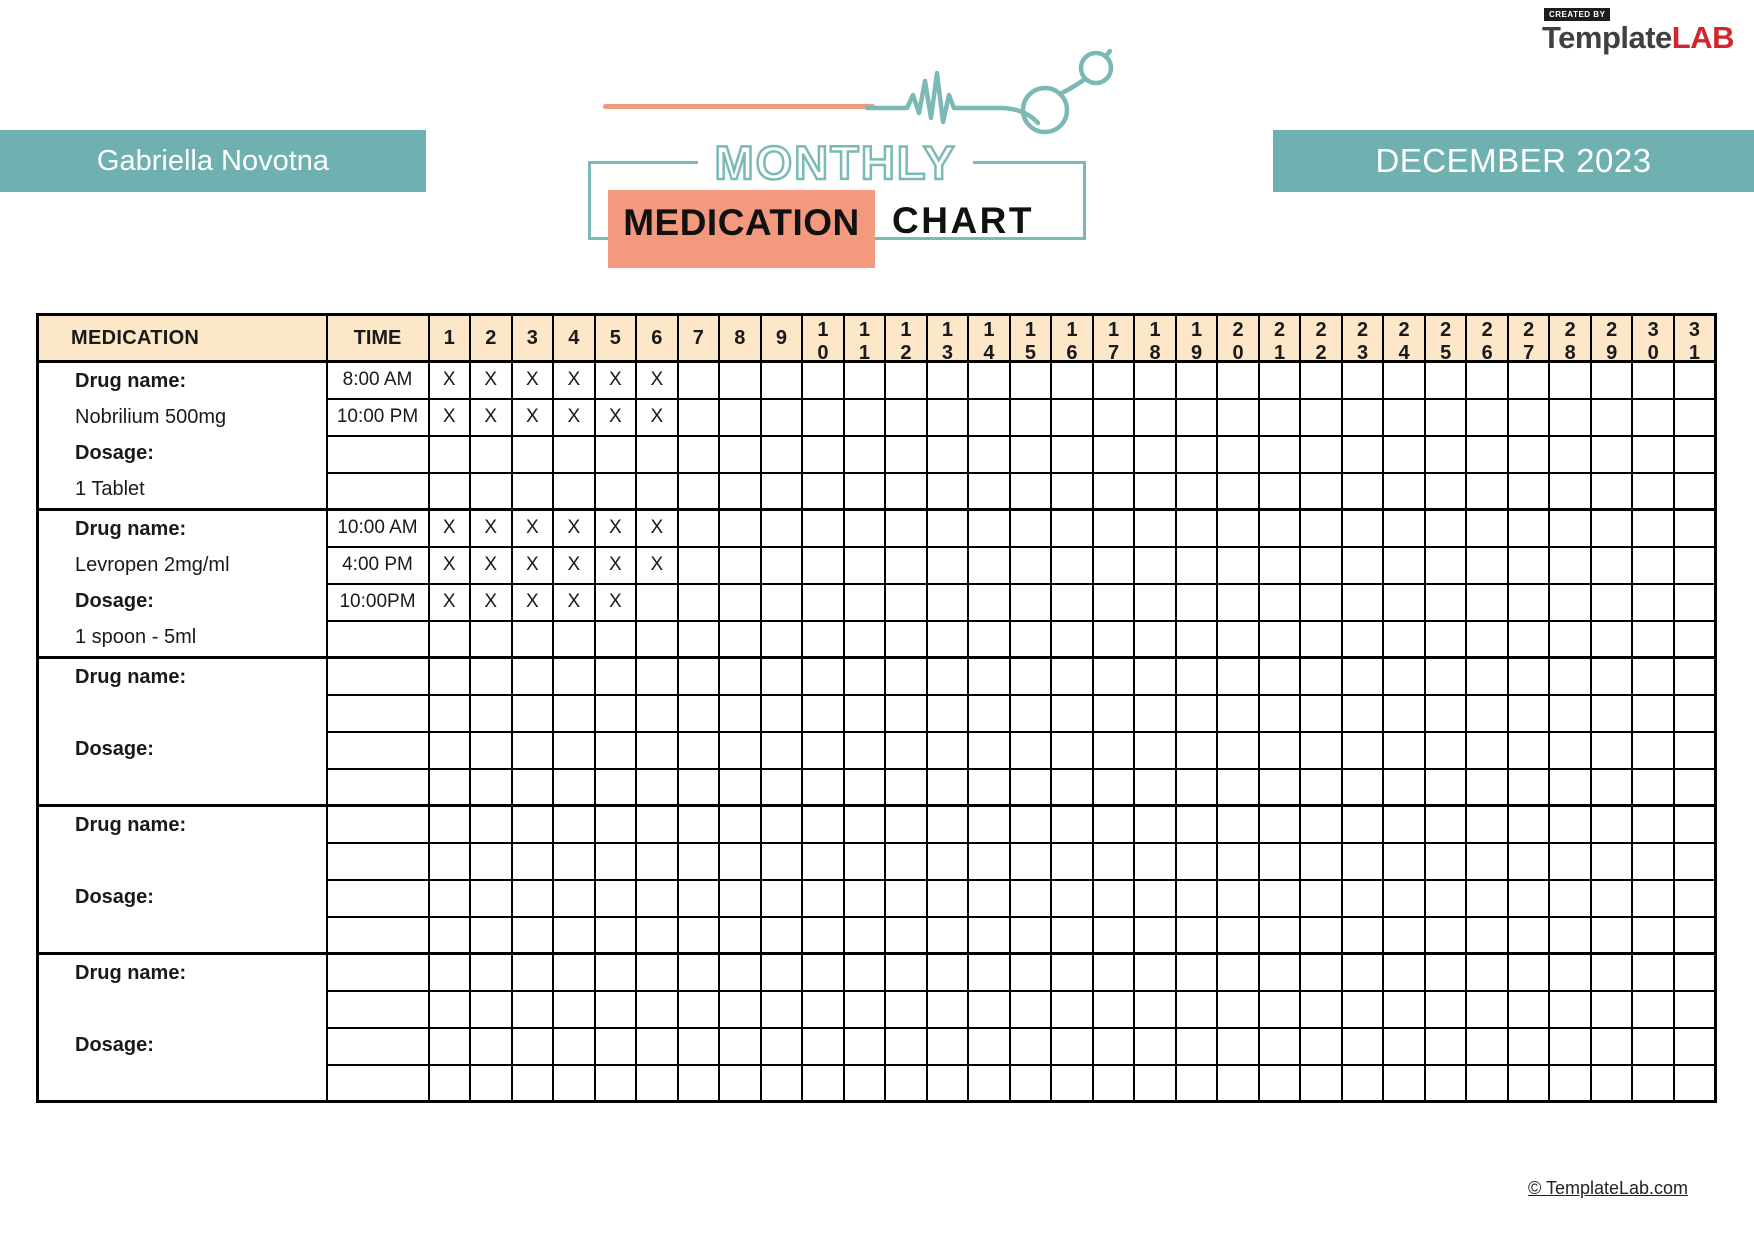  I want to click on time-cell: 10:00PM, so click(377, 602).